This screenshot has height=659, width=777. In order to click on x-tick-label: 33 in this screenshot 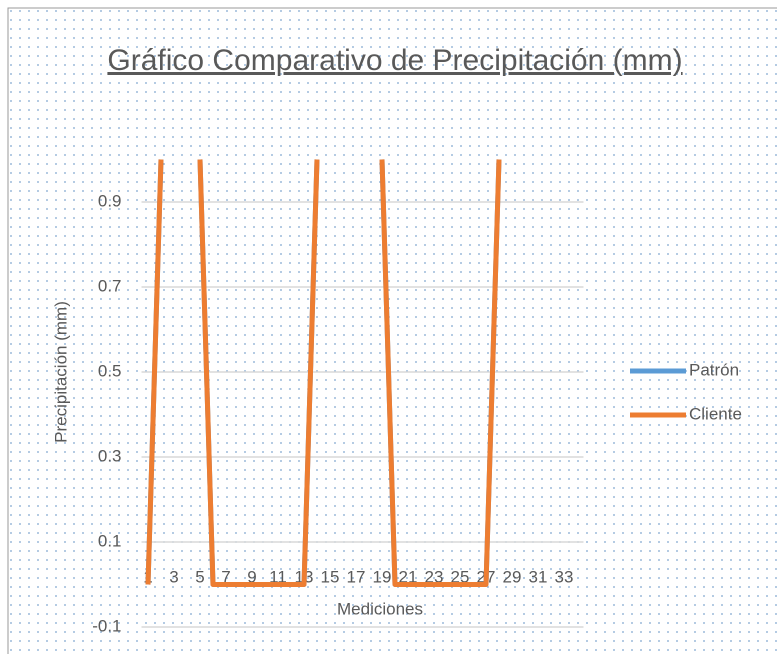, I will do `click(564, 576)`.